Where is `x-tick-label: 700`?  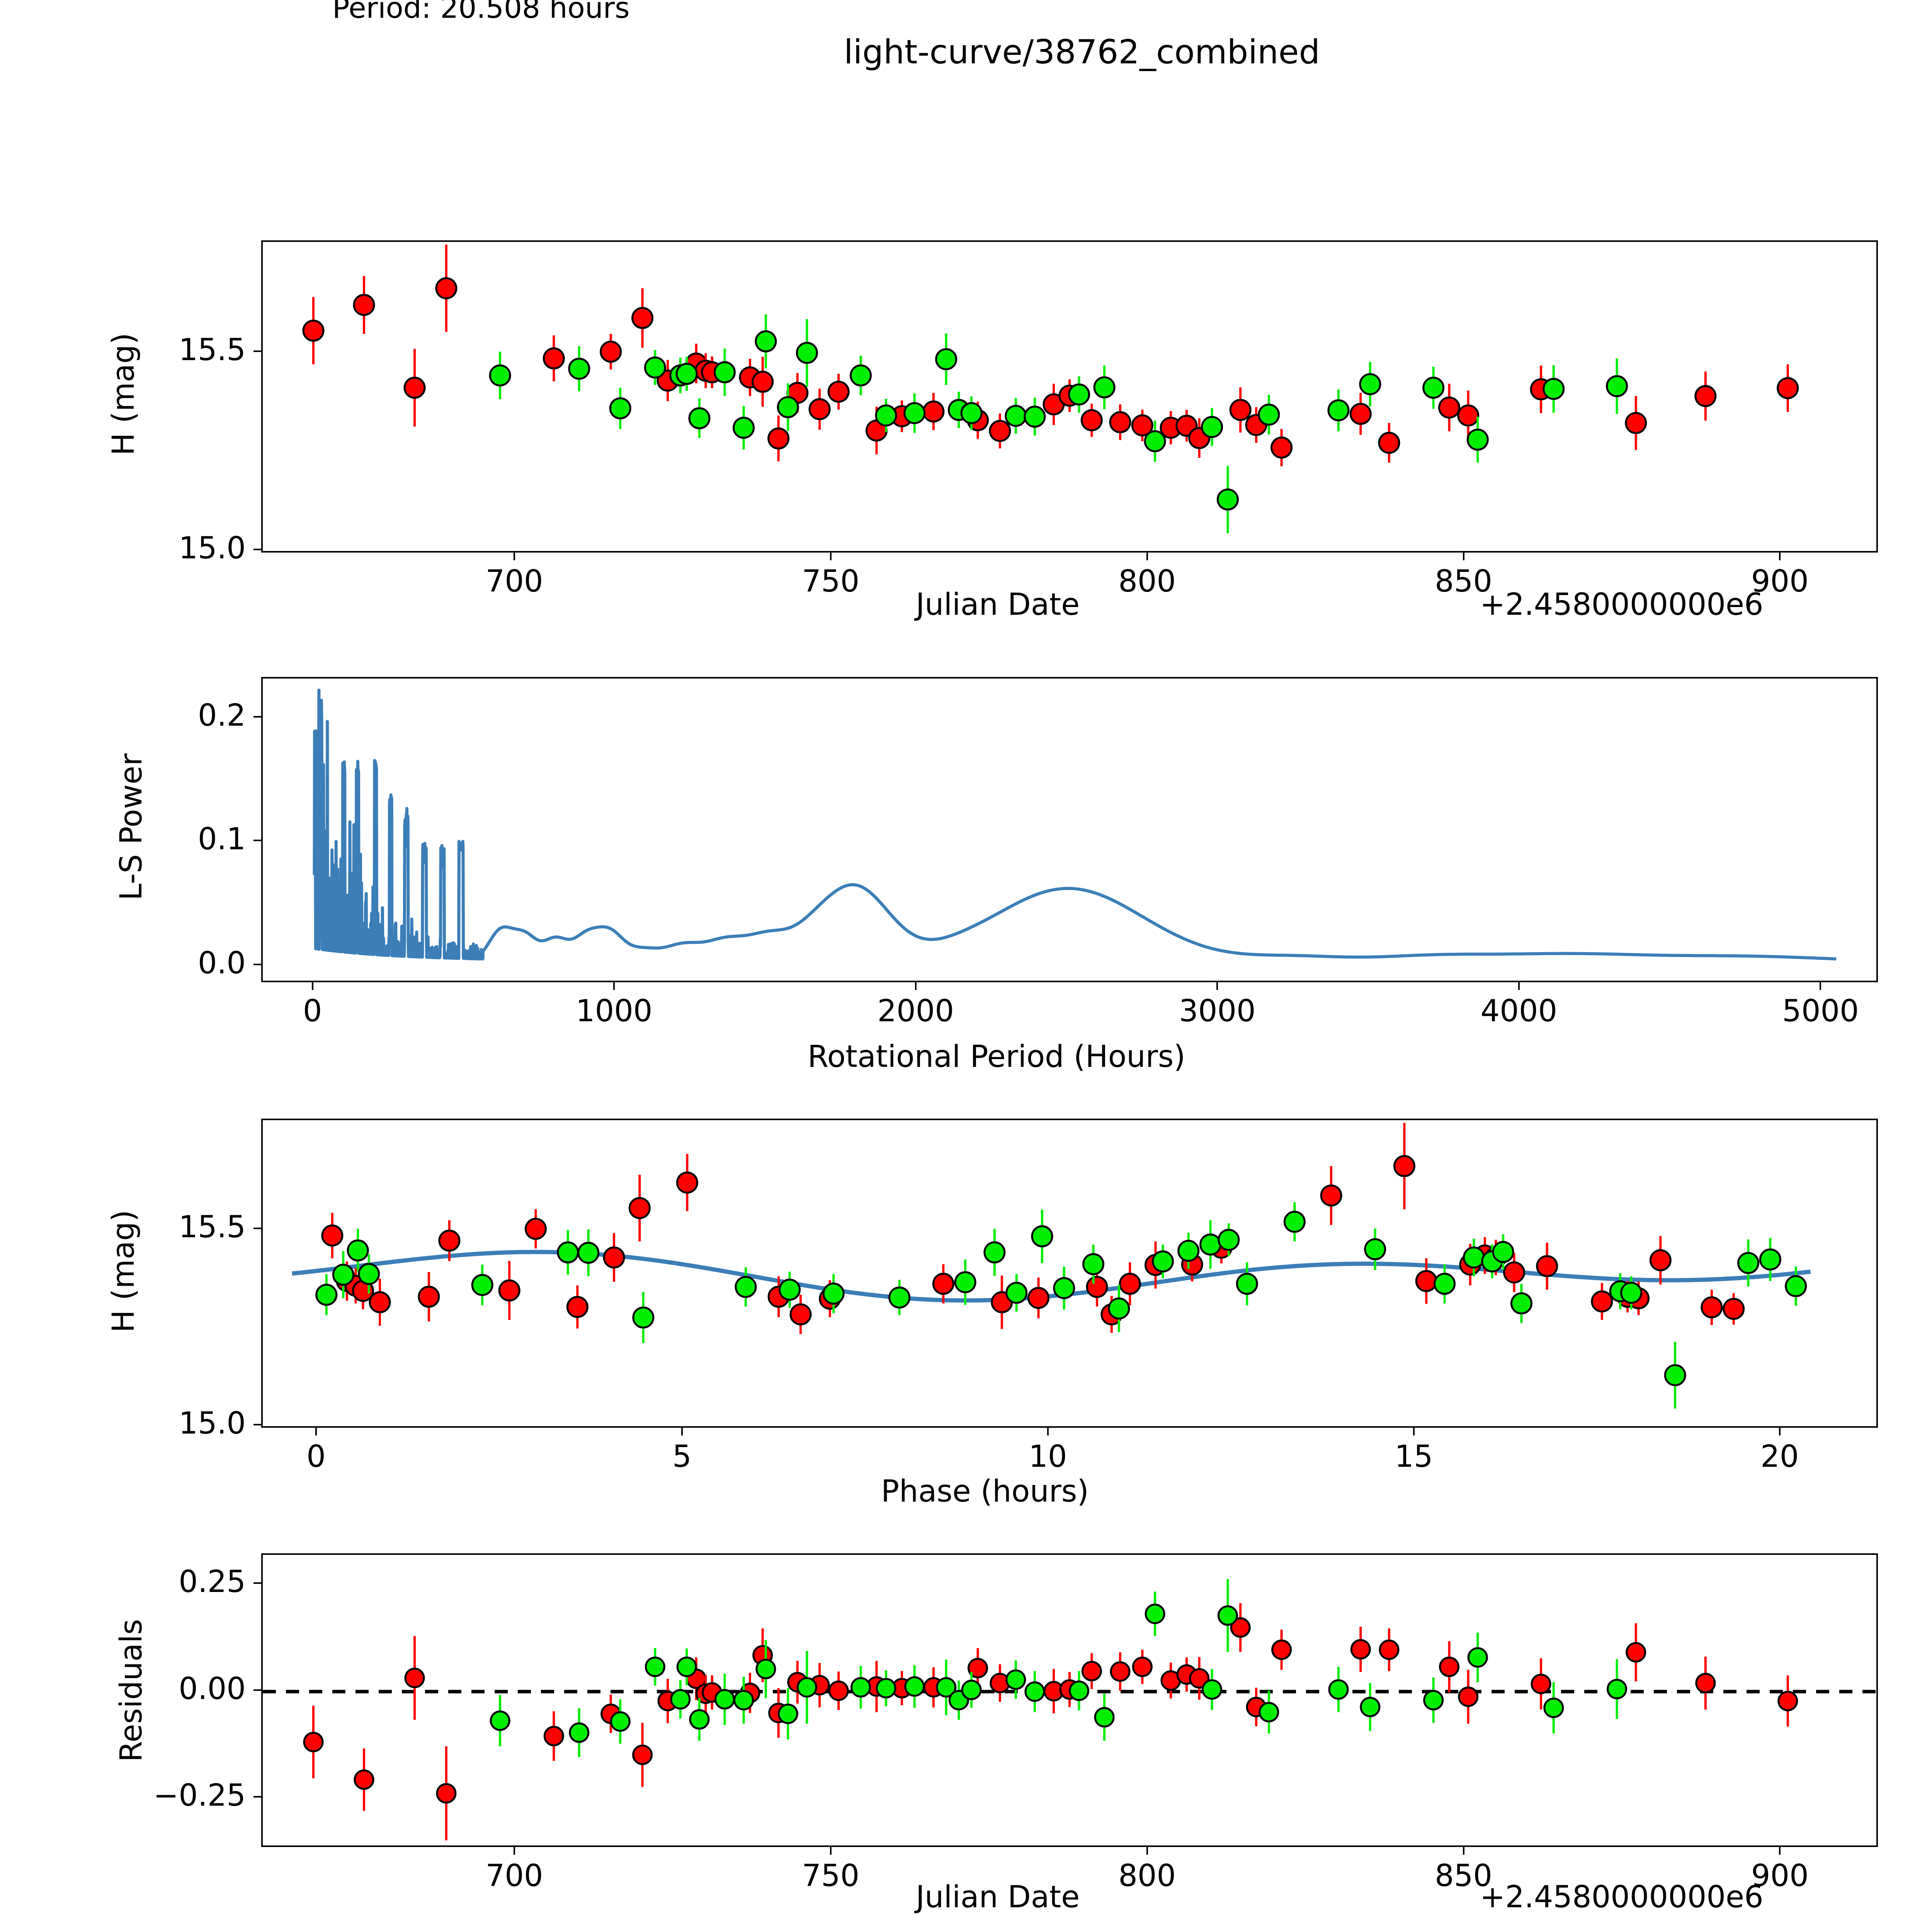
x-tick-label: 700 is located at coordinates (514, 1876).